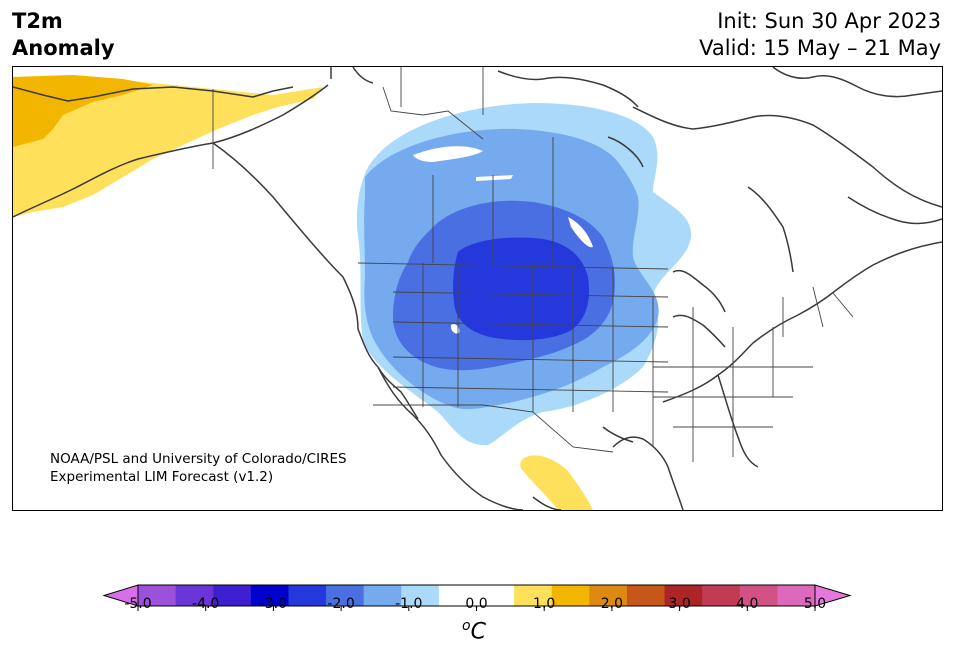 The height and width of the screenshot is (656, 953). I want to click on colorbar-tick-label: -3.0, so click(273, 604).